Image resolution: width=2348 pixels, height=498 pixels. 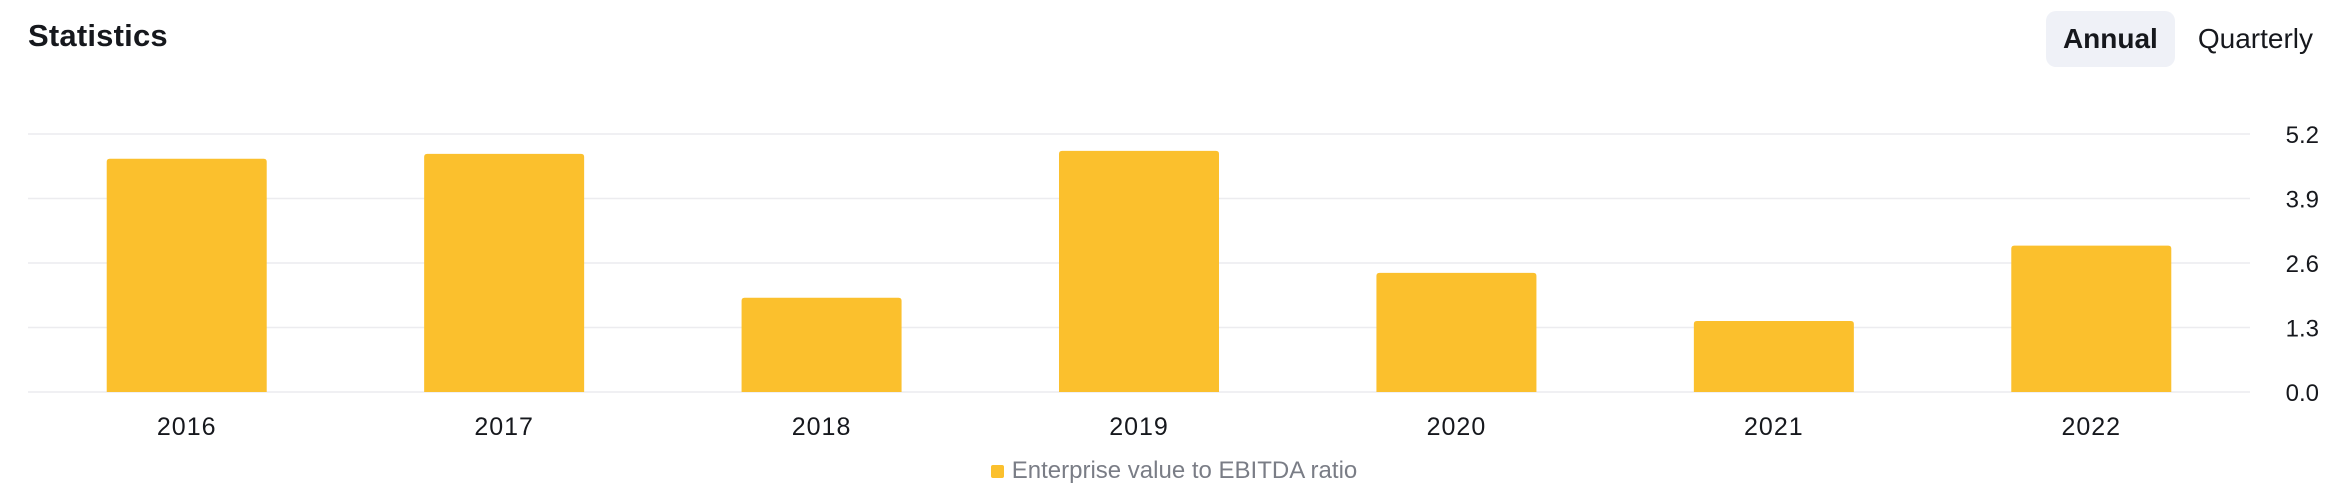 What do you see at coordinates (2091, 427) in the screenshot?
I see `x-tick-label: 2022` at bounding box center [2091, 427].